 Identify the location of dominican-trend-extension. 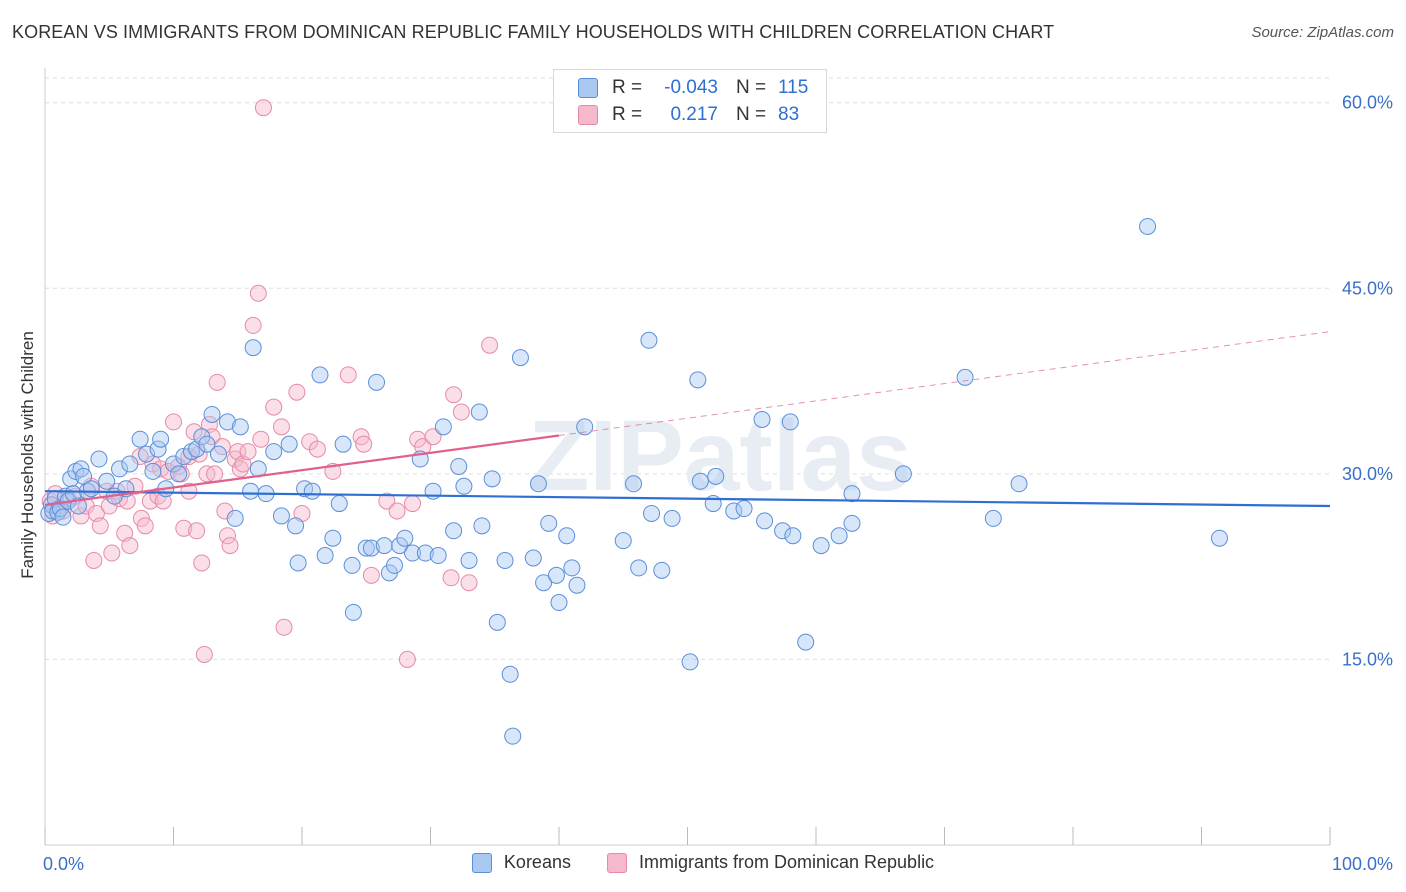
(944, 384).